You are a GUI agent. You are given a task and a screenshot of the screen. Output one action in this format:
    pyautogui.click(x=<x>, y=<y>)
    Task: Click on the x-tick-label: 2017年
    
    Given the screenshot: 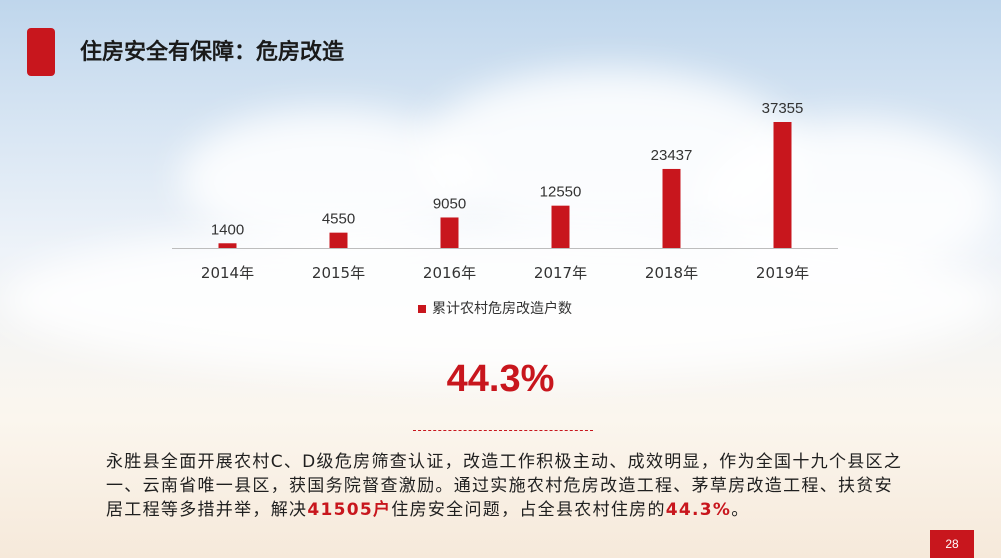 What is the action you would take?
    pyautogui.click(x=560, y=273)
    